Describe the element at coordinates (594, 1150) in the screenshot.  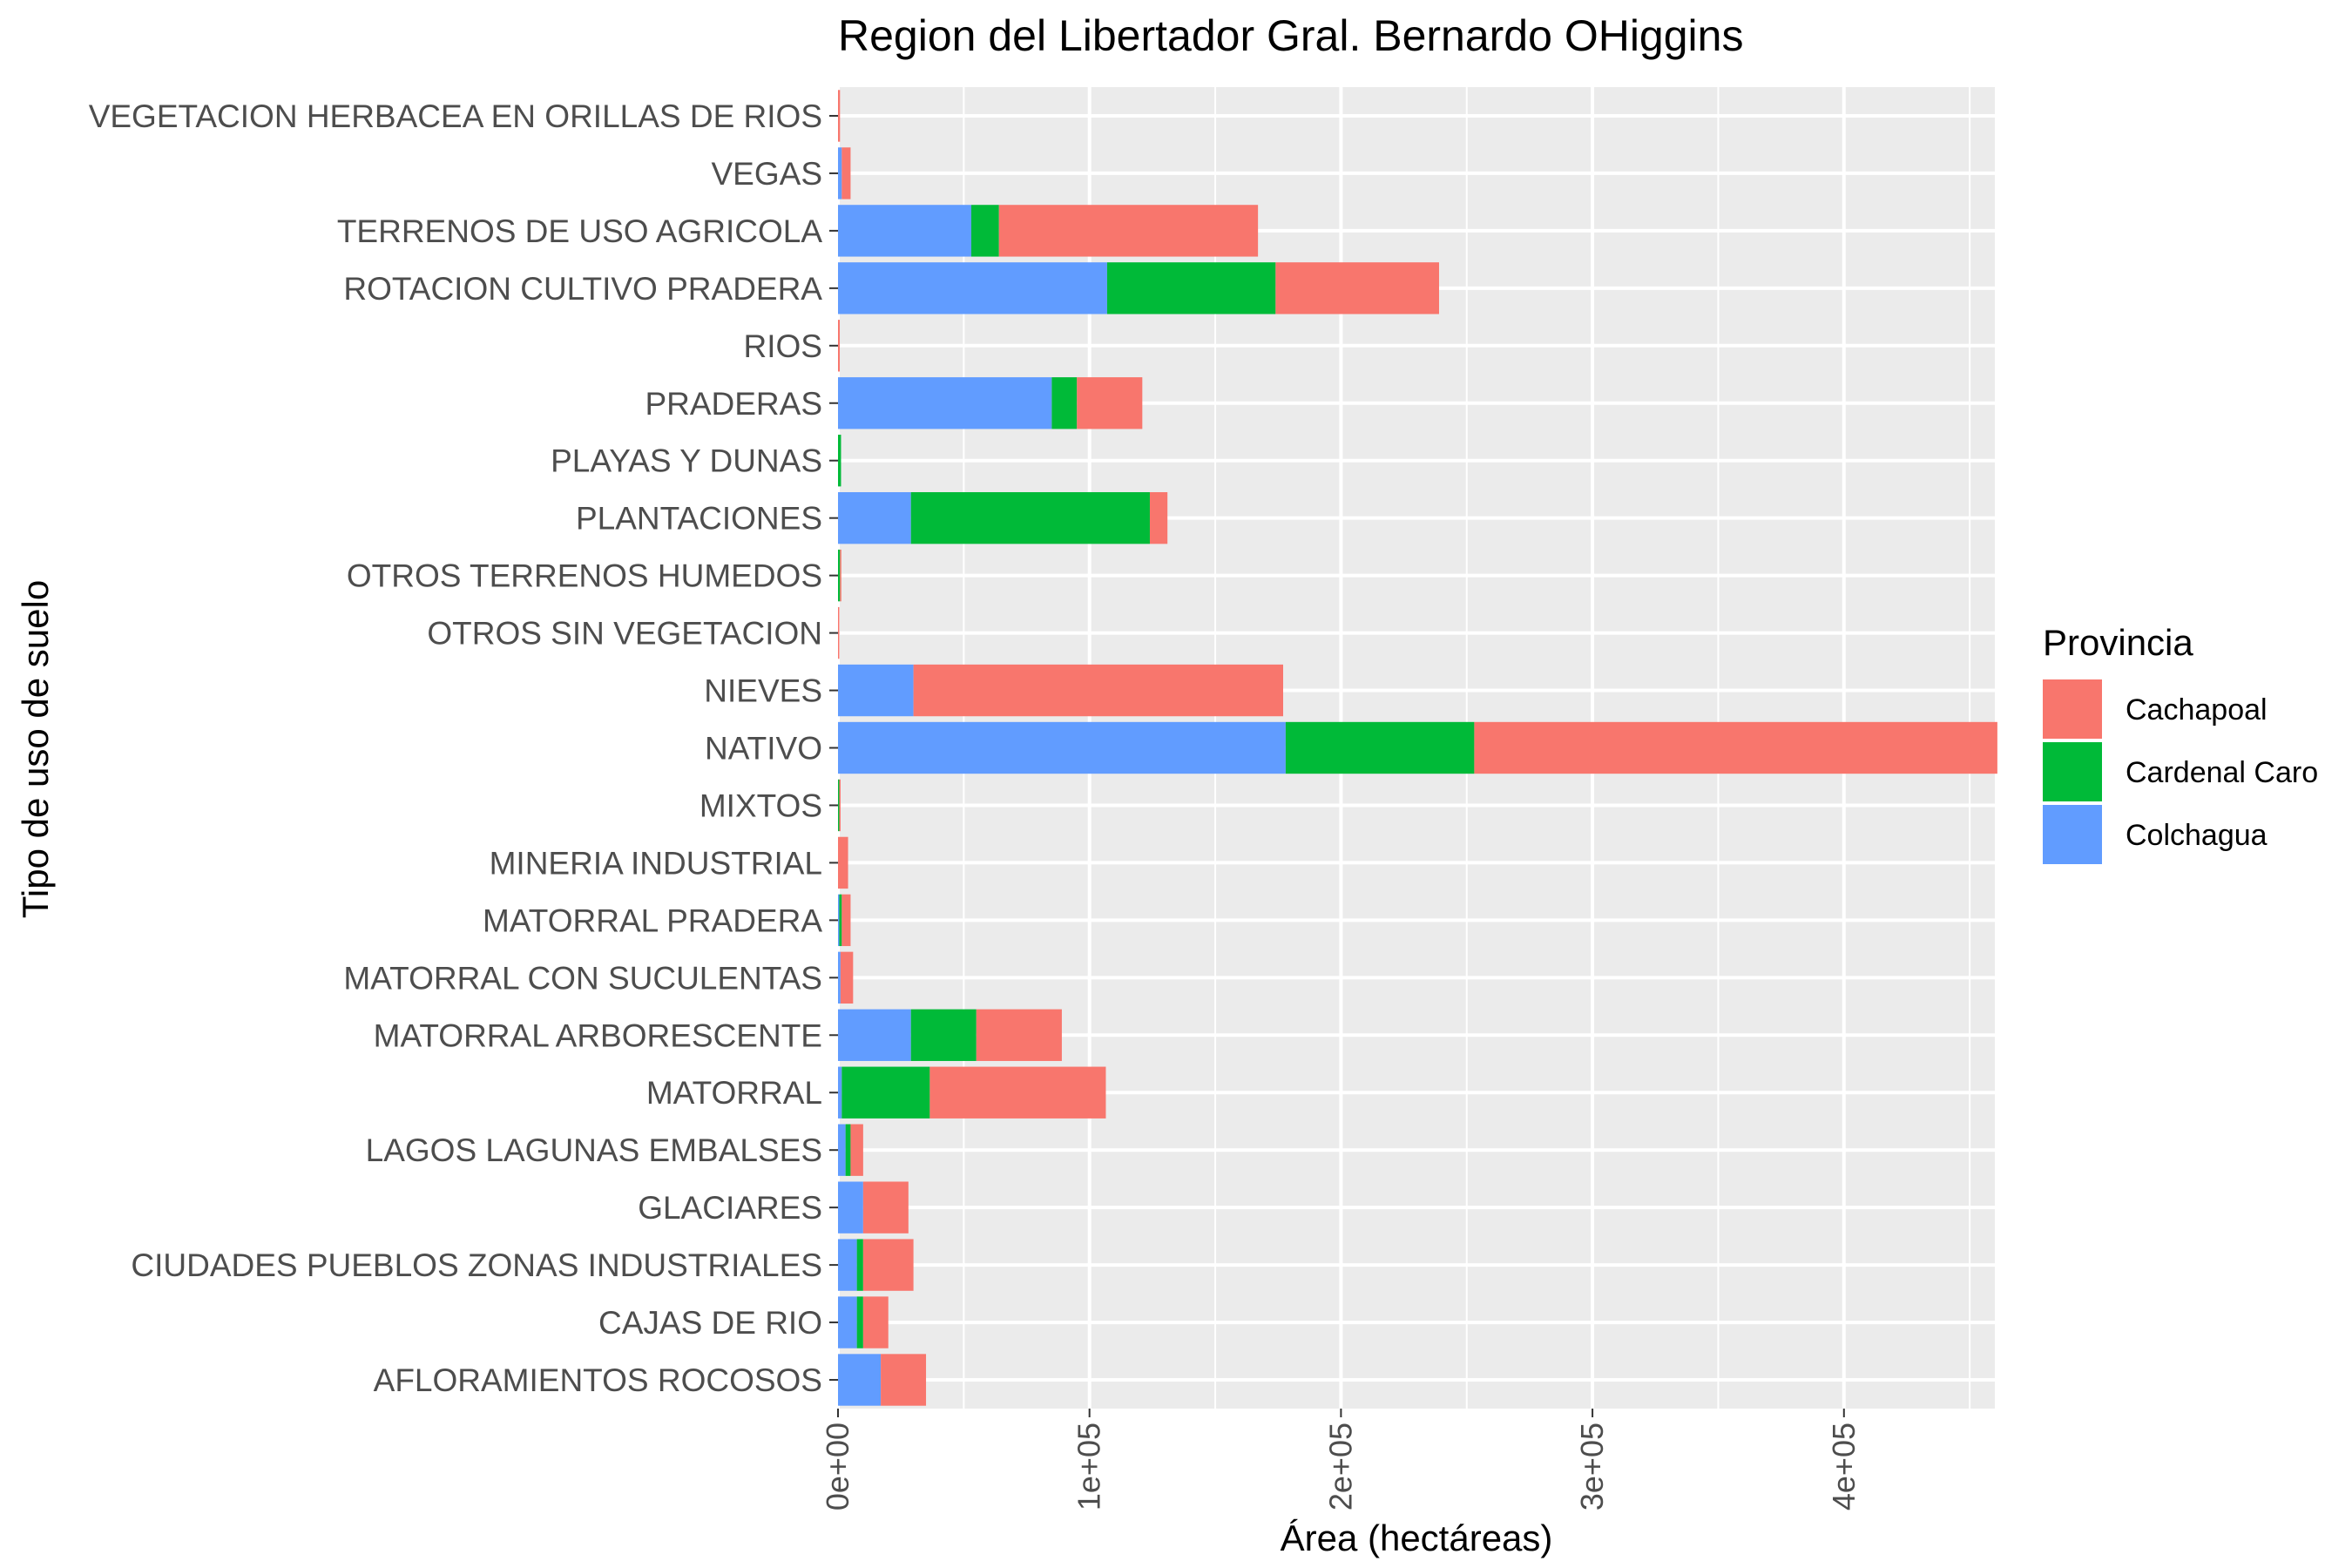
I see `y-tick-label: LAGOS LAGUNAS EMBALSES` at that location.